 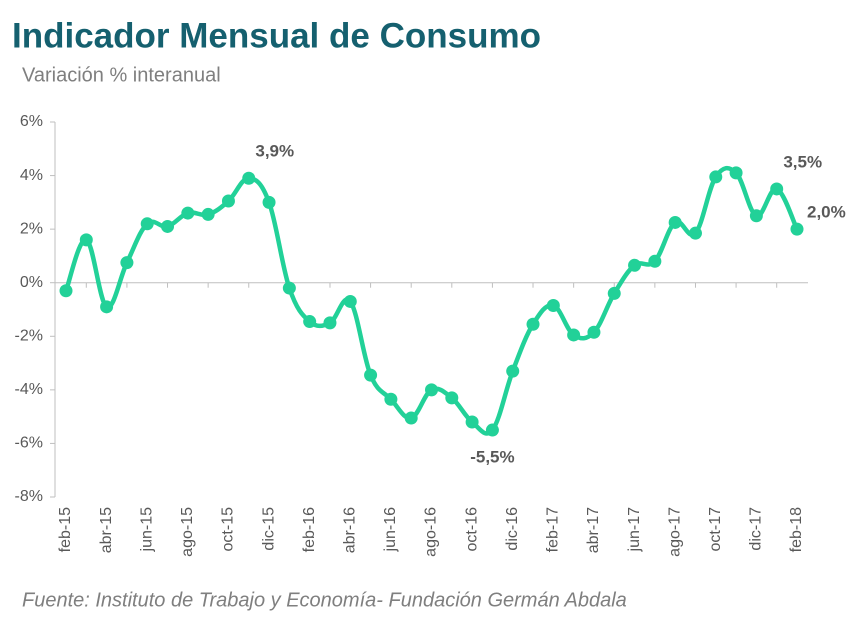 What do you see at coordinates (826, 212) in the screenshot?
I see `data-label: 2,0%` at bounding box center [826, 212].